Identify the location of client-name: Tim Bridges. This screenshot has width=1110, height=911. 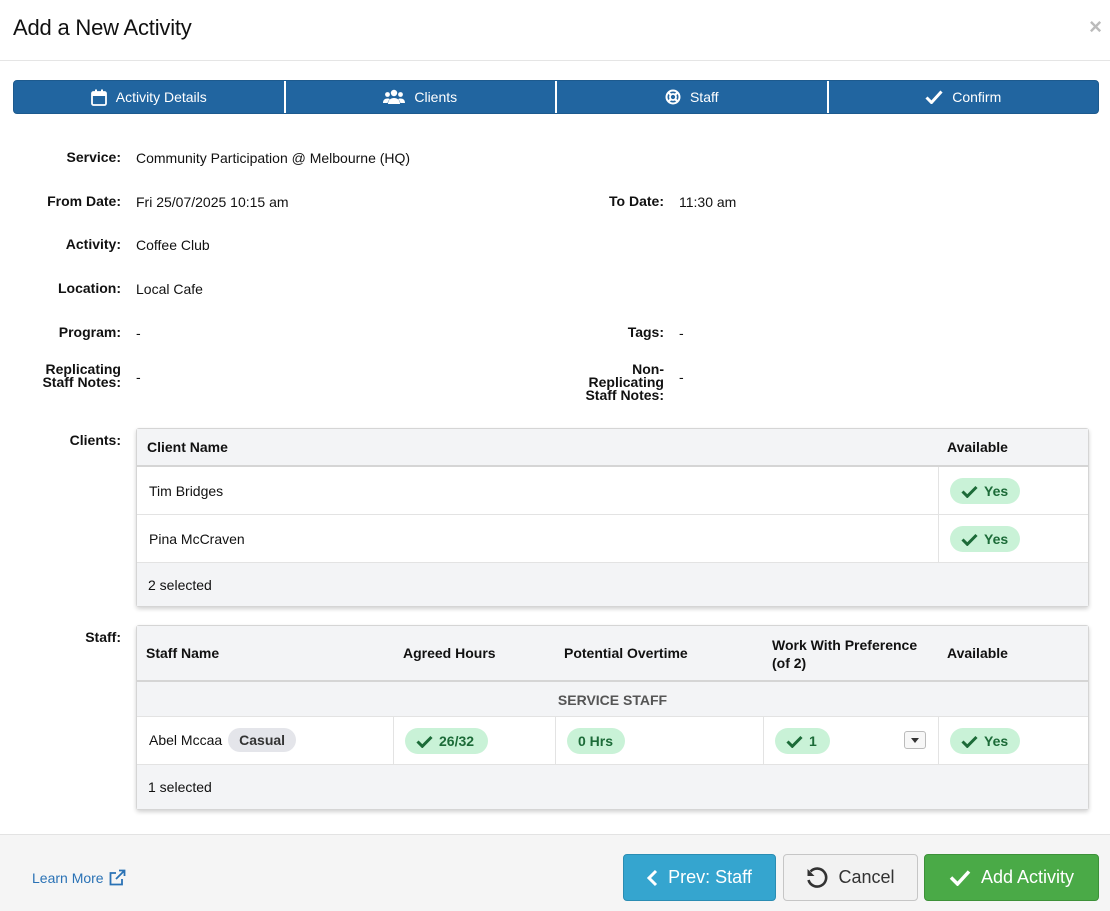
(186, 491).